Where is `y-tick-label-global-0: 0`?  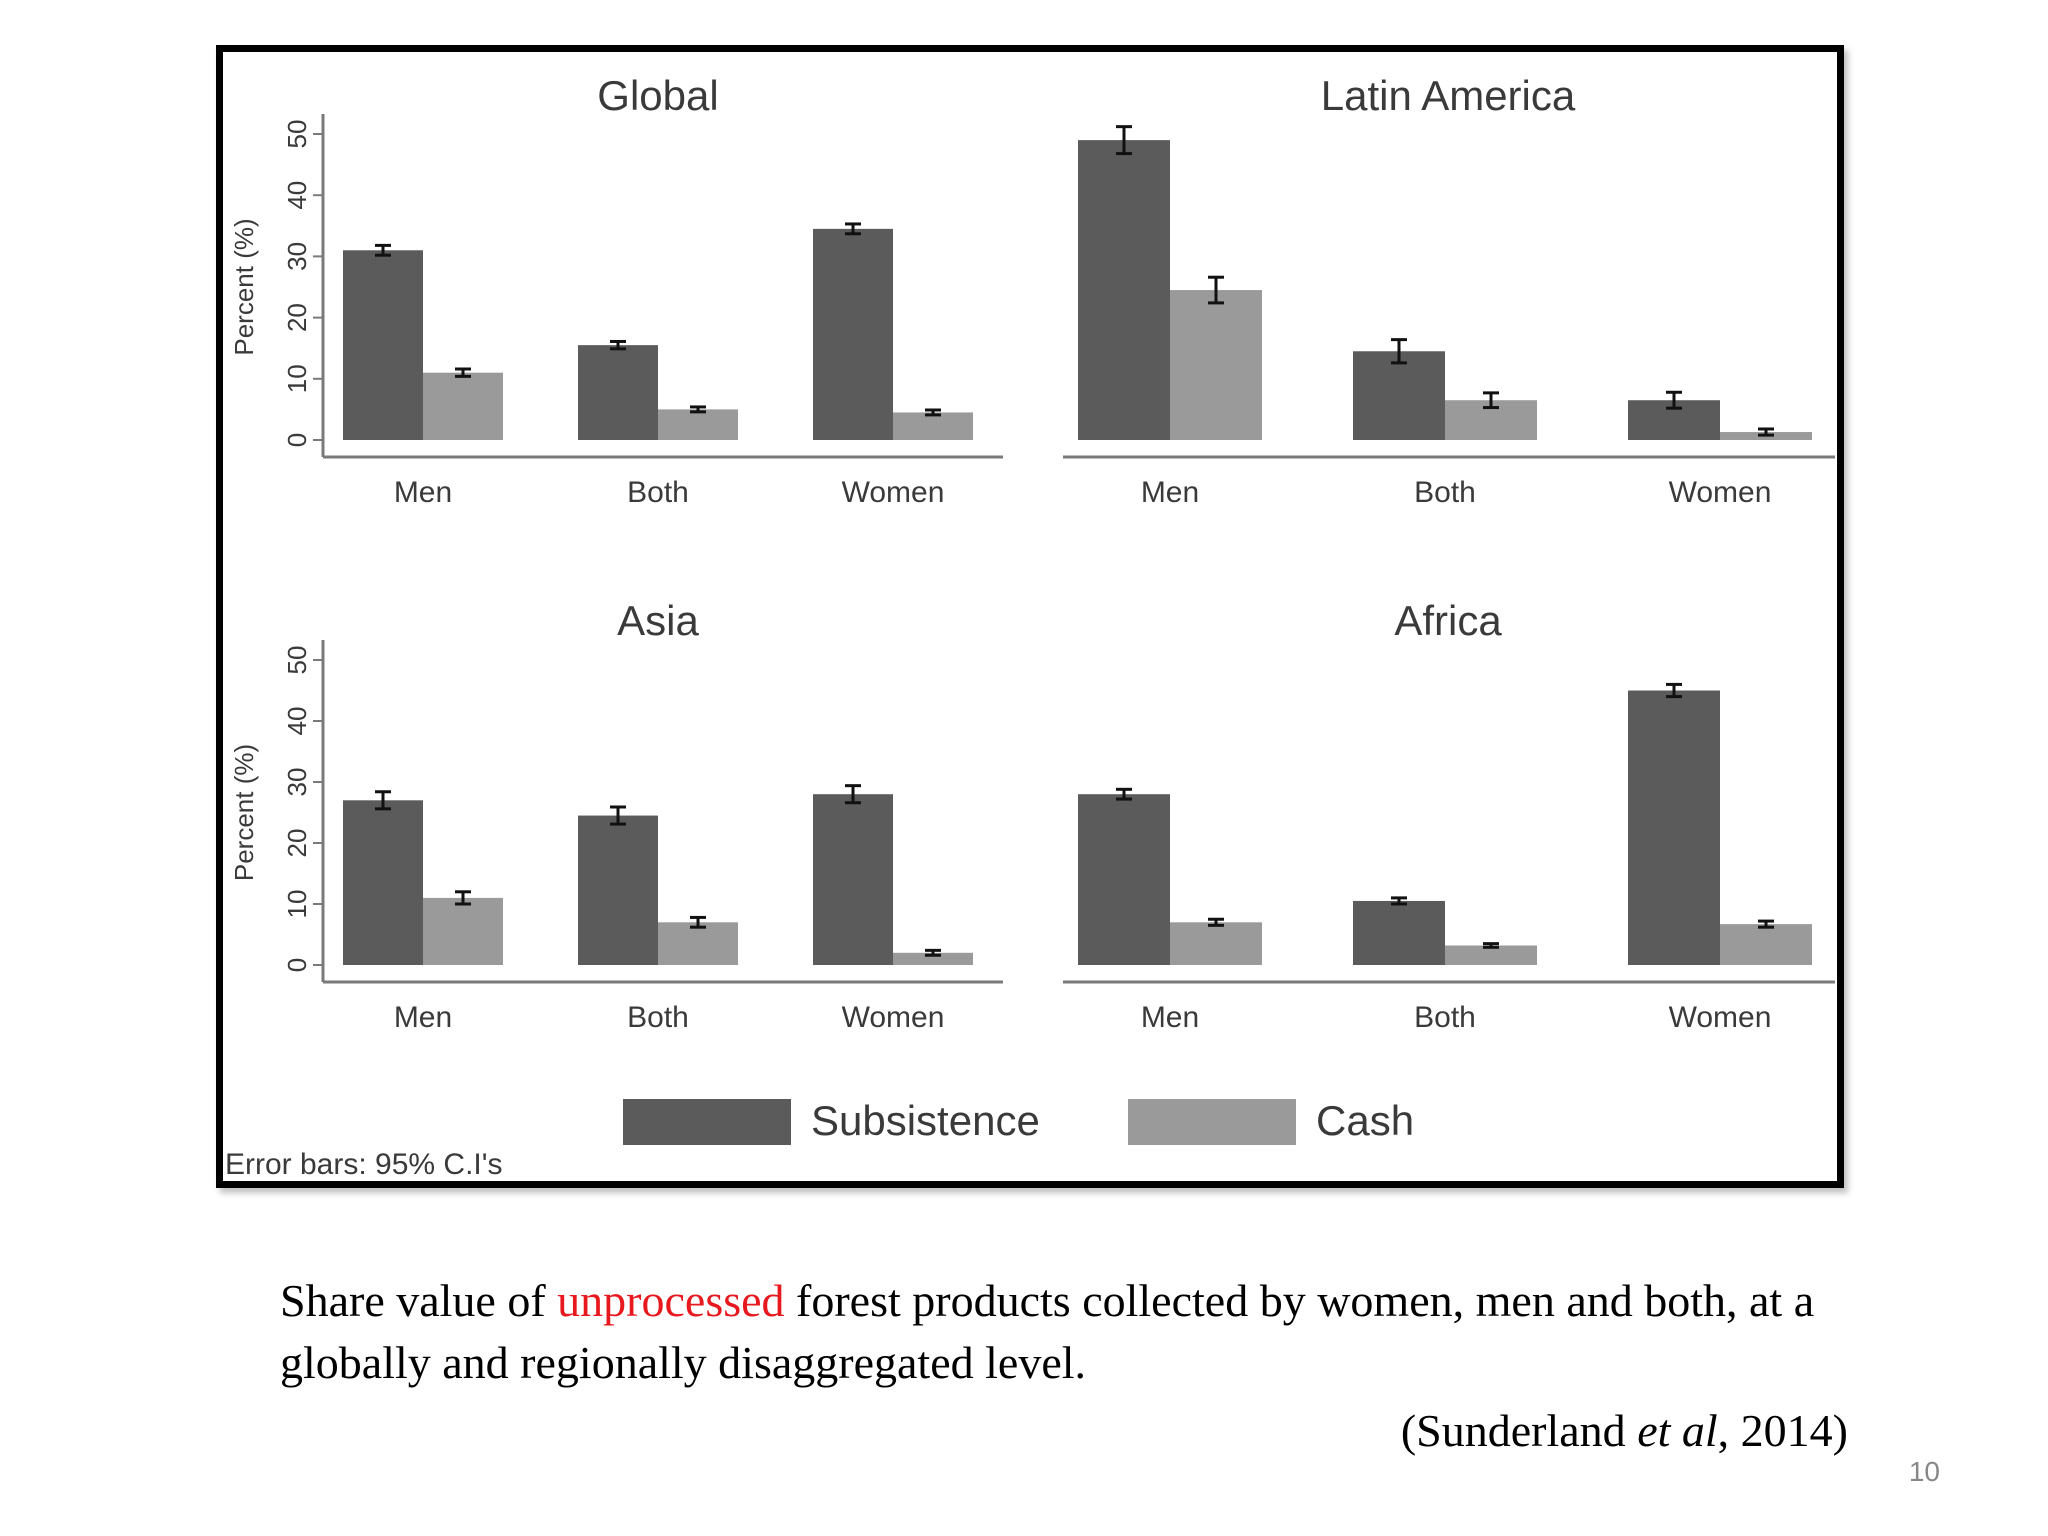 y-tick-label-global-0: 0 is located at coordinates (297, 440).